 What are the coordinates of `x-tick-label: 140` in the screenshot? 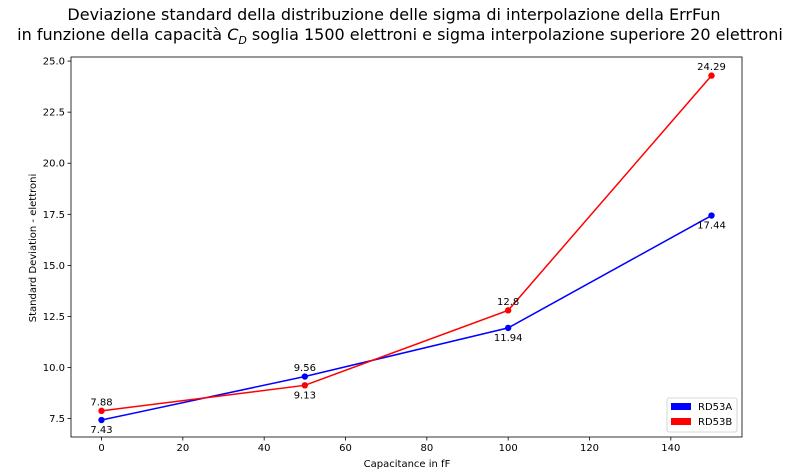 It's located at (670, 448).